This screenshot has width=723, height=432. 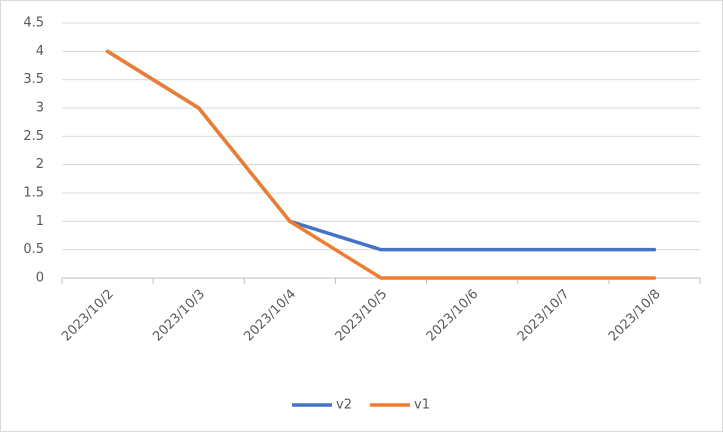 What do you see at coordinates (40, 278) in the screenshot?
I see `y-tick-label: 0` at bounding box center [40, 278].